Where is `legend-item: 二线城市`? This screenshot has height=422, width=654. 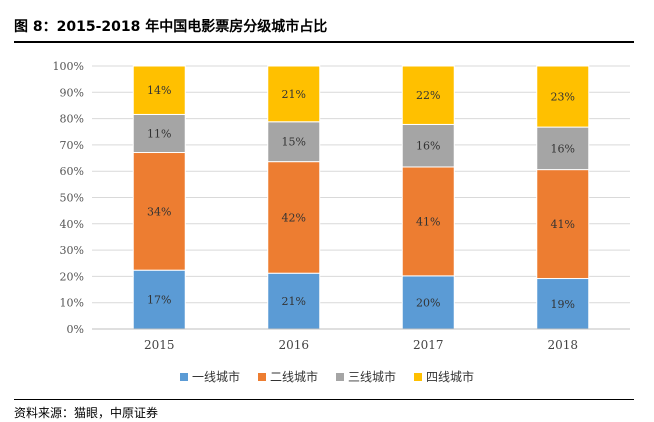
legend-item: 二线城市 is located at coordinates (287, 376).